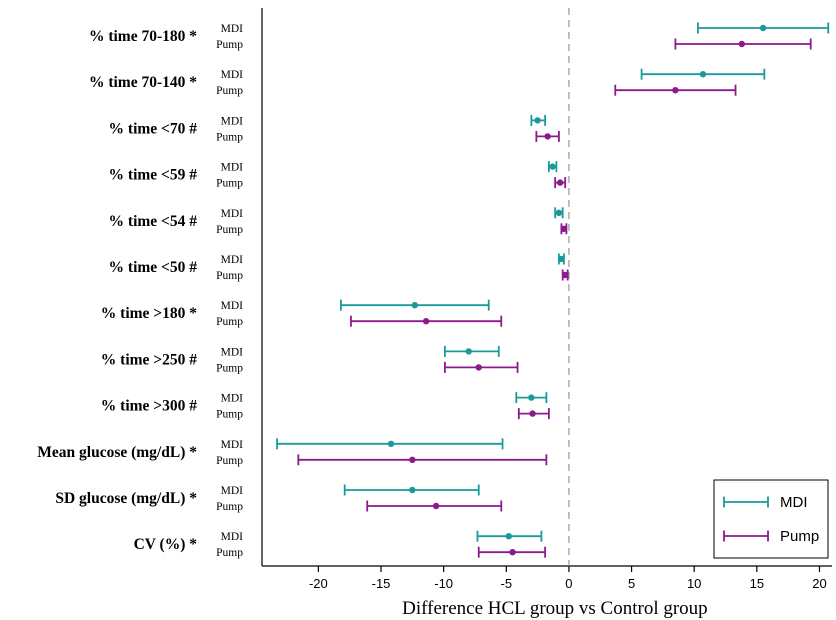  I want to click on x-tick-label: 20, so click(819, 583).